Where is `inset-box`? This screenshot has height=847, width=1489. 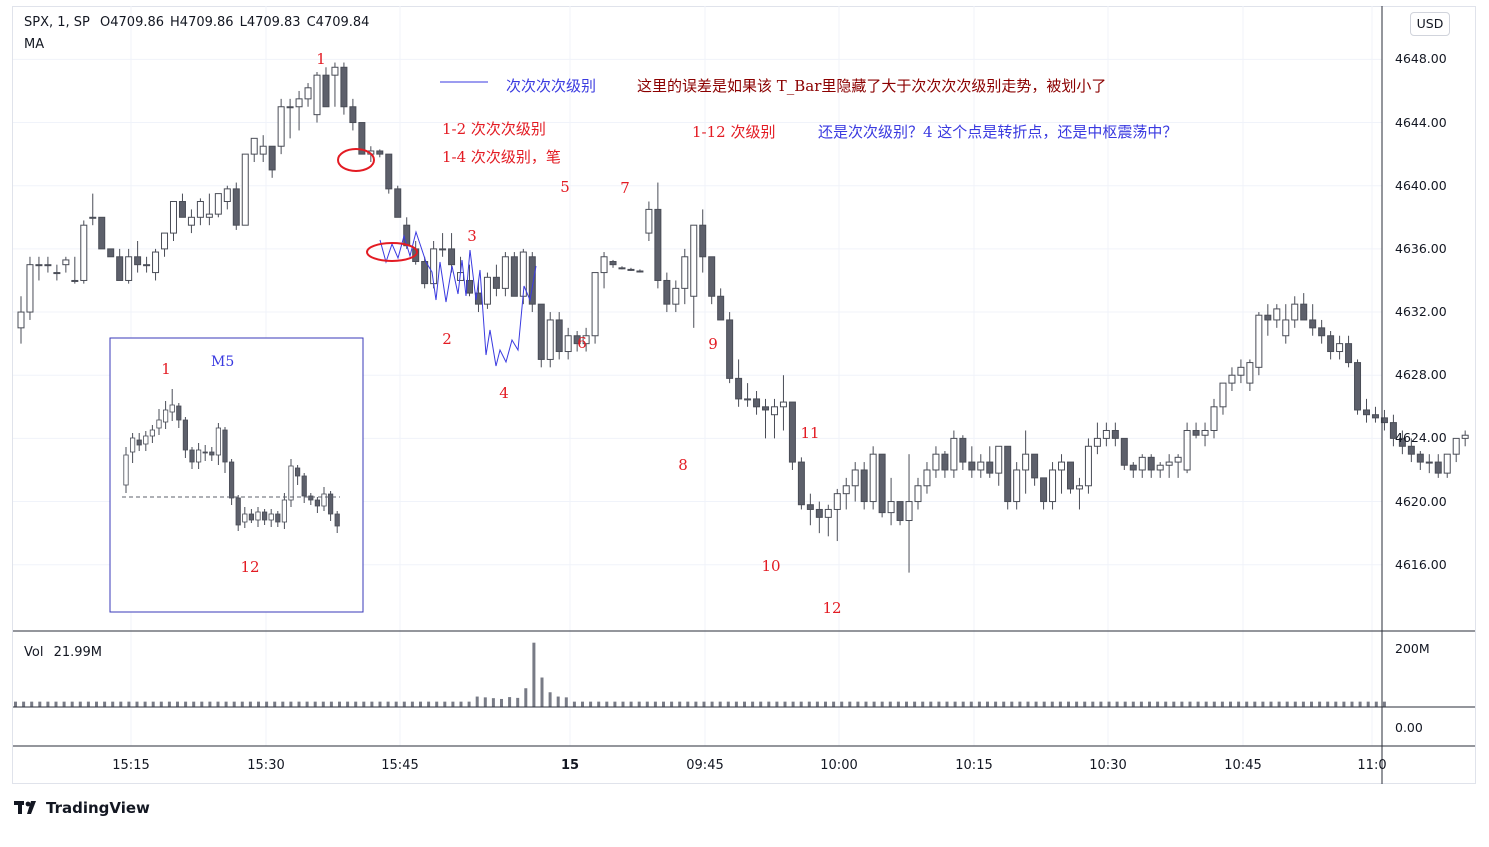 inset-box is located at coordinates (236, 475).